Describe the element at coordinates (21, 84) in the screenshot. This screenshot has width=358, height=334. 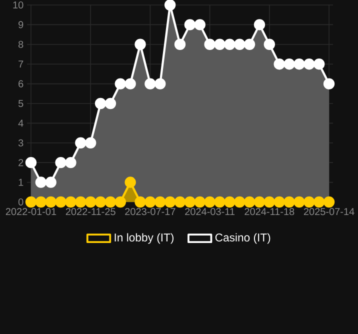
I see `y-tick-label: 6` at that location.